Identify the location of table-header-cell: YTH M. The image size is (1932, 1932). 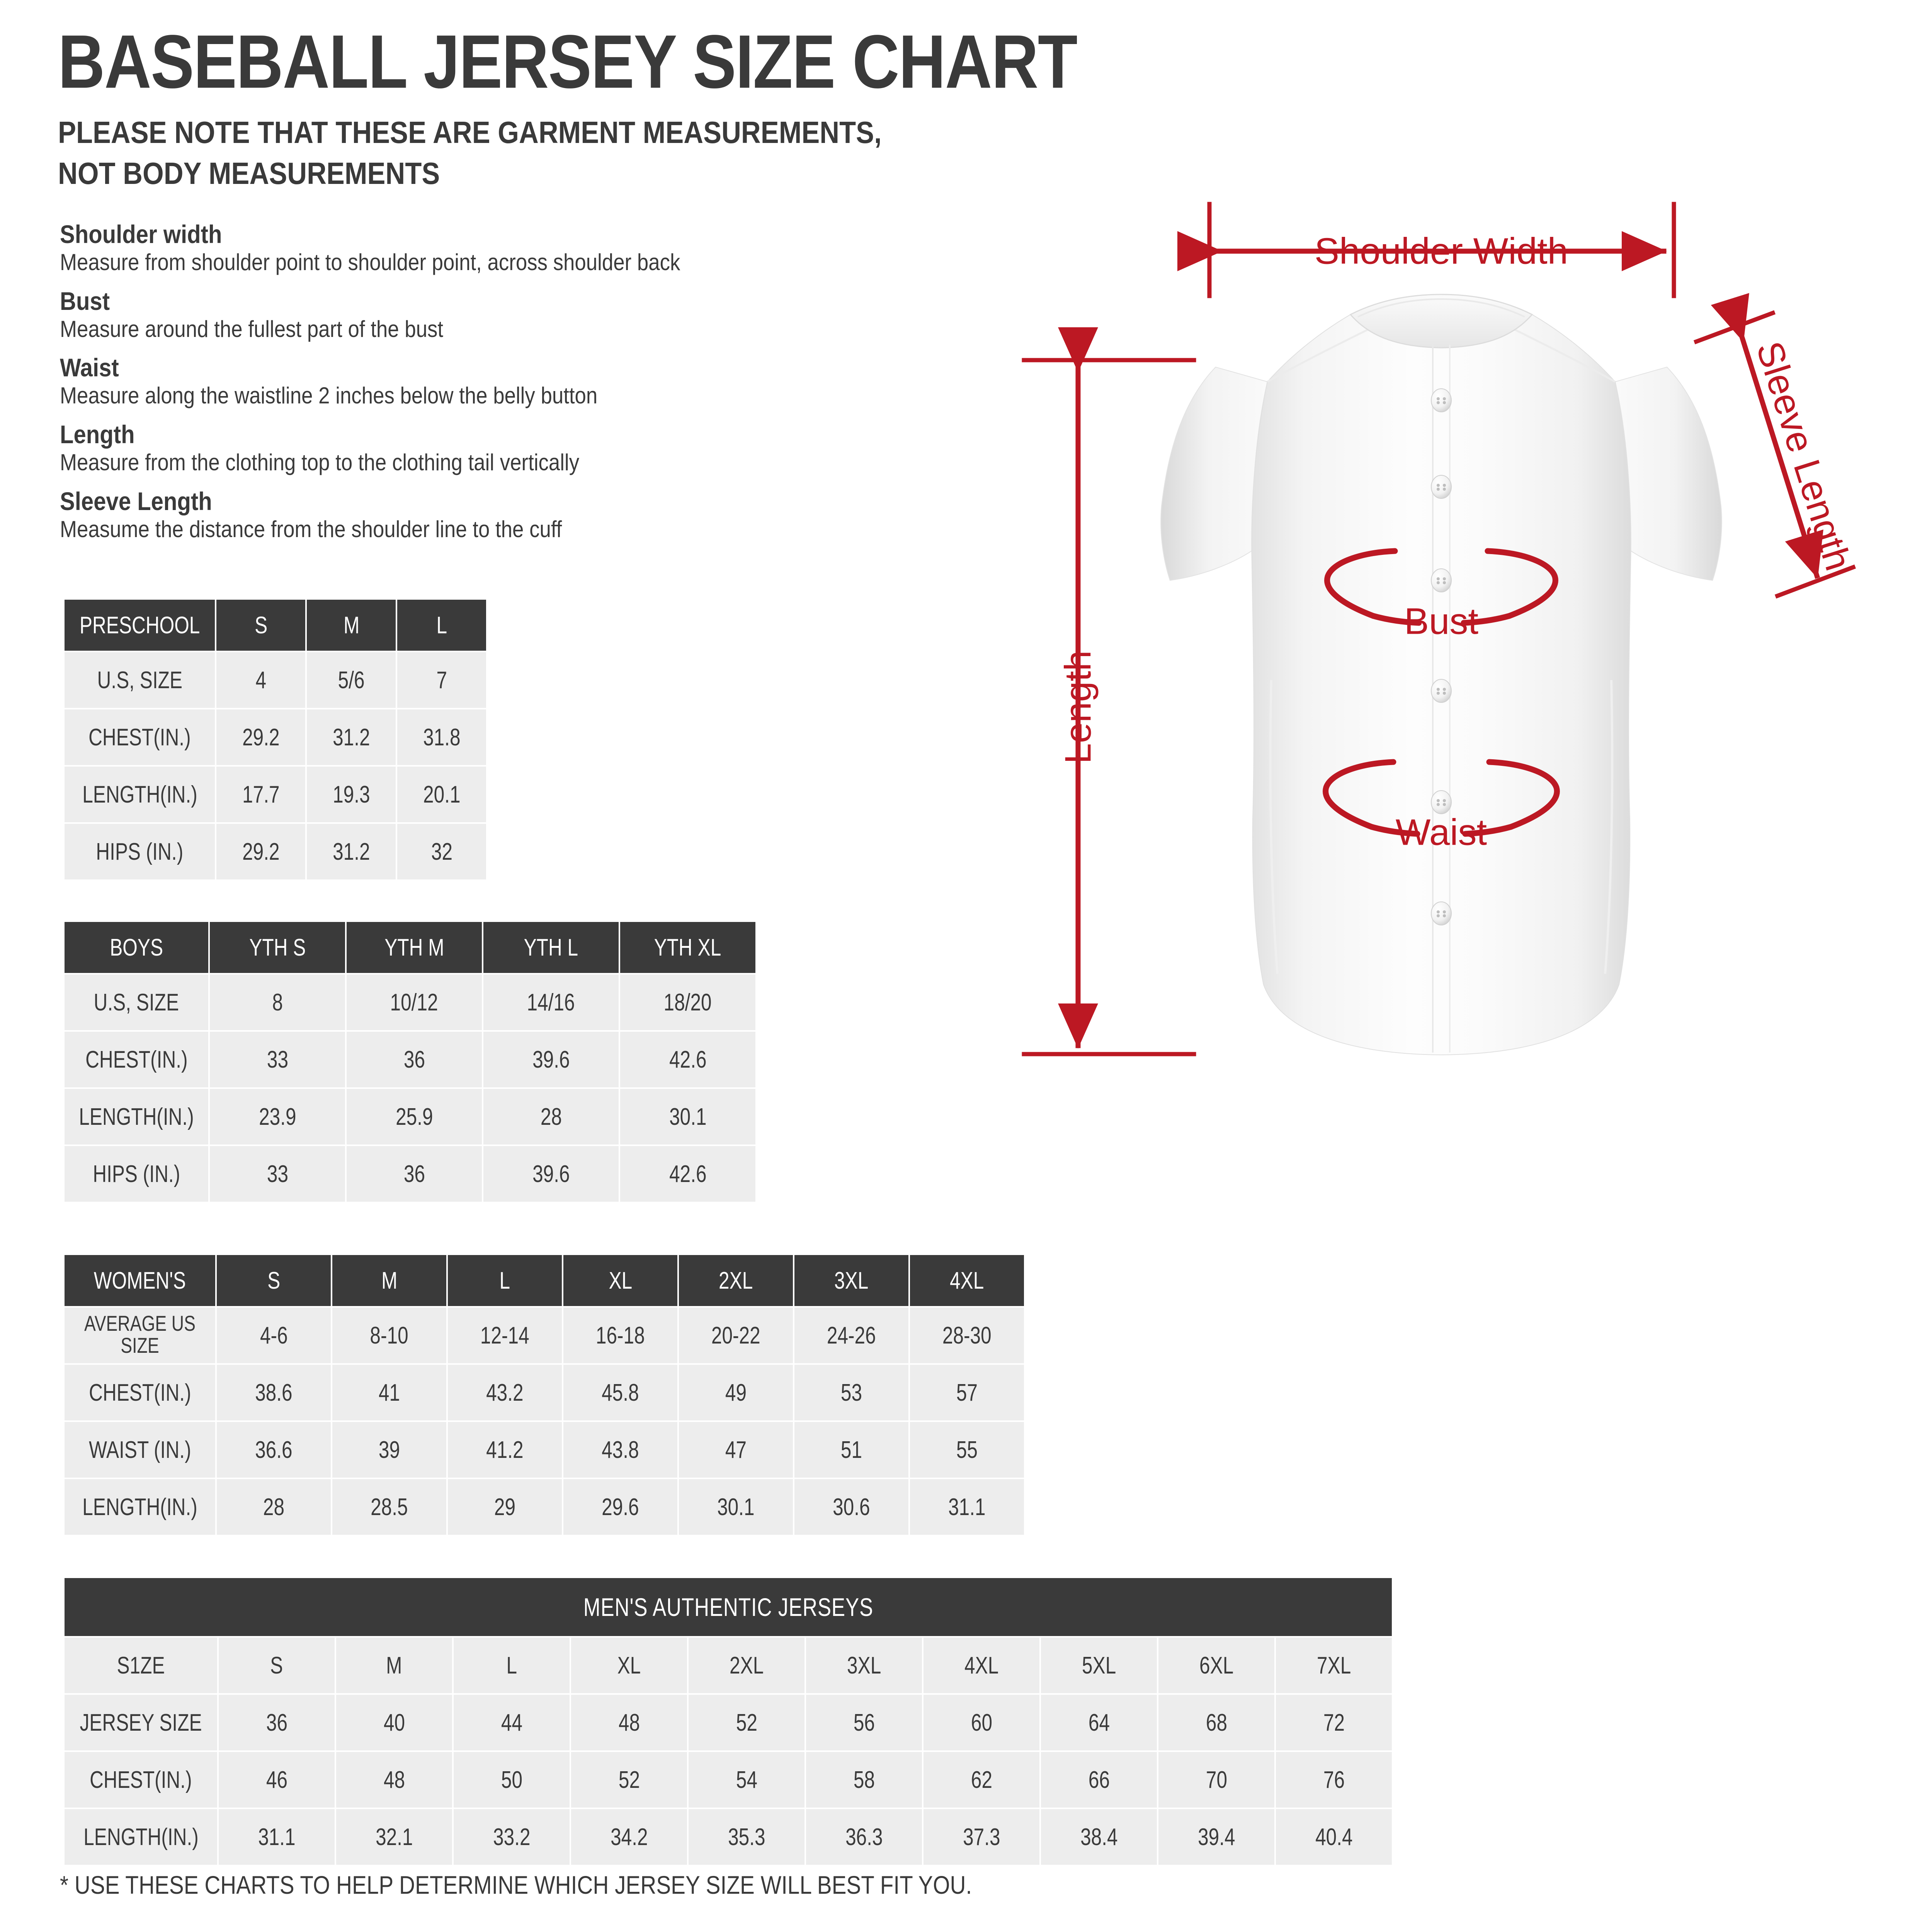
(414, 948).